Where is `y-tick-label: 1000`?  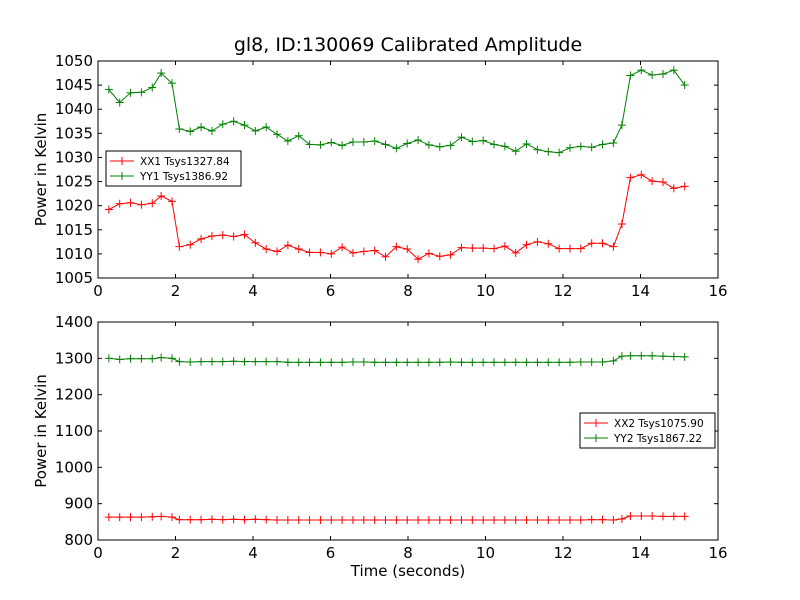
y-tick-label: 1000 is located at coordinates (74, 467).